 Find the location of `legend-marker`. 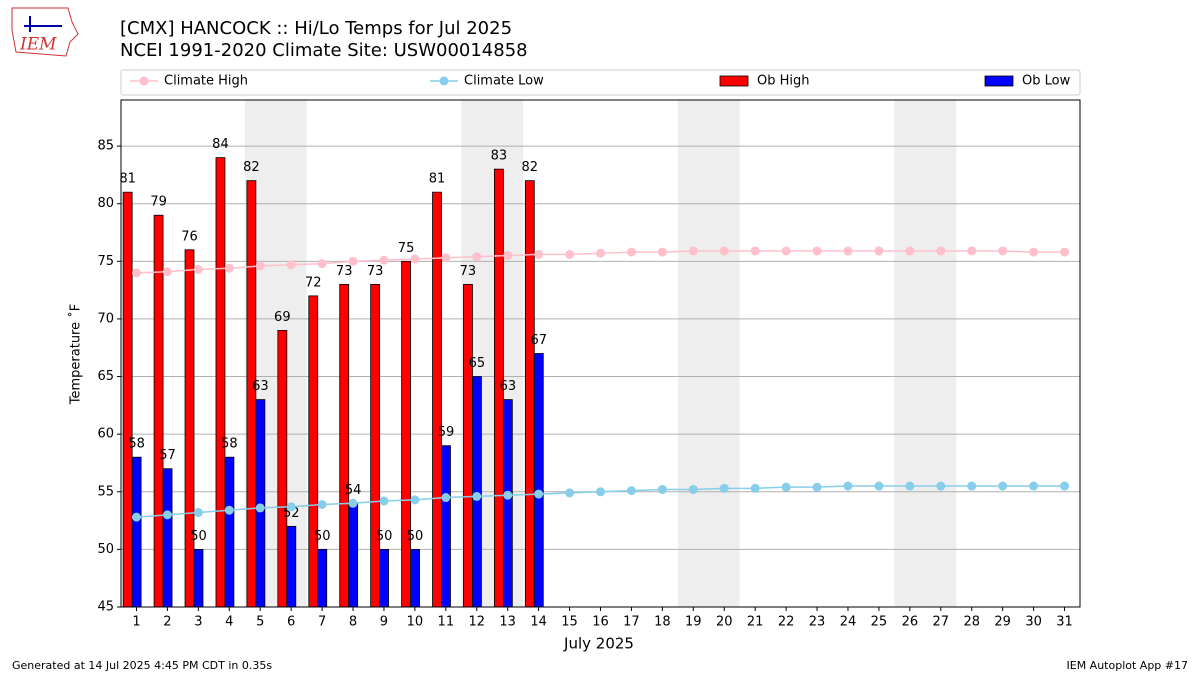

legend-marker is located at coordinates (144, 81).